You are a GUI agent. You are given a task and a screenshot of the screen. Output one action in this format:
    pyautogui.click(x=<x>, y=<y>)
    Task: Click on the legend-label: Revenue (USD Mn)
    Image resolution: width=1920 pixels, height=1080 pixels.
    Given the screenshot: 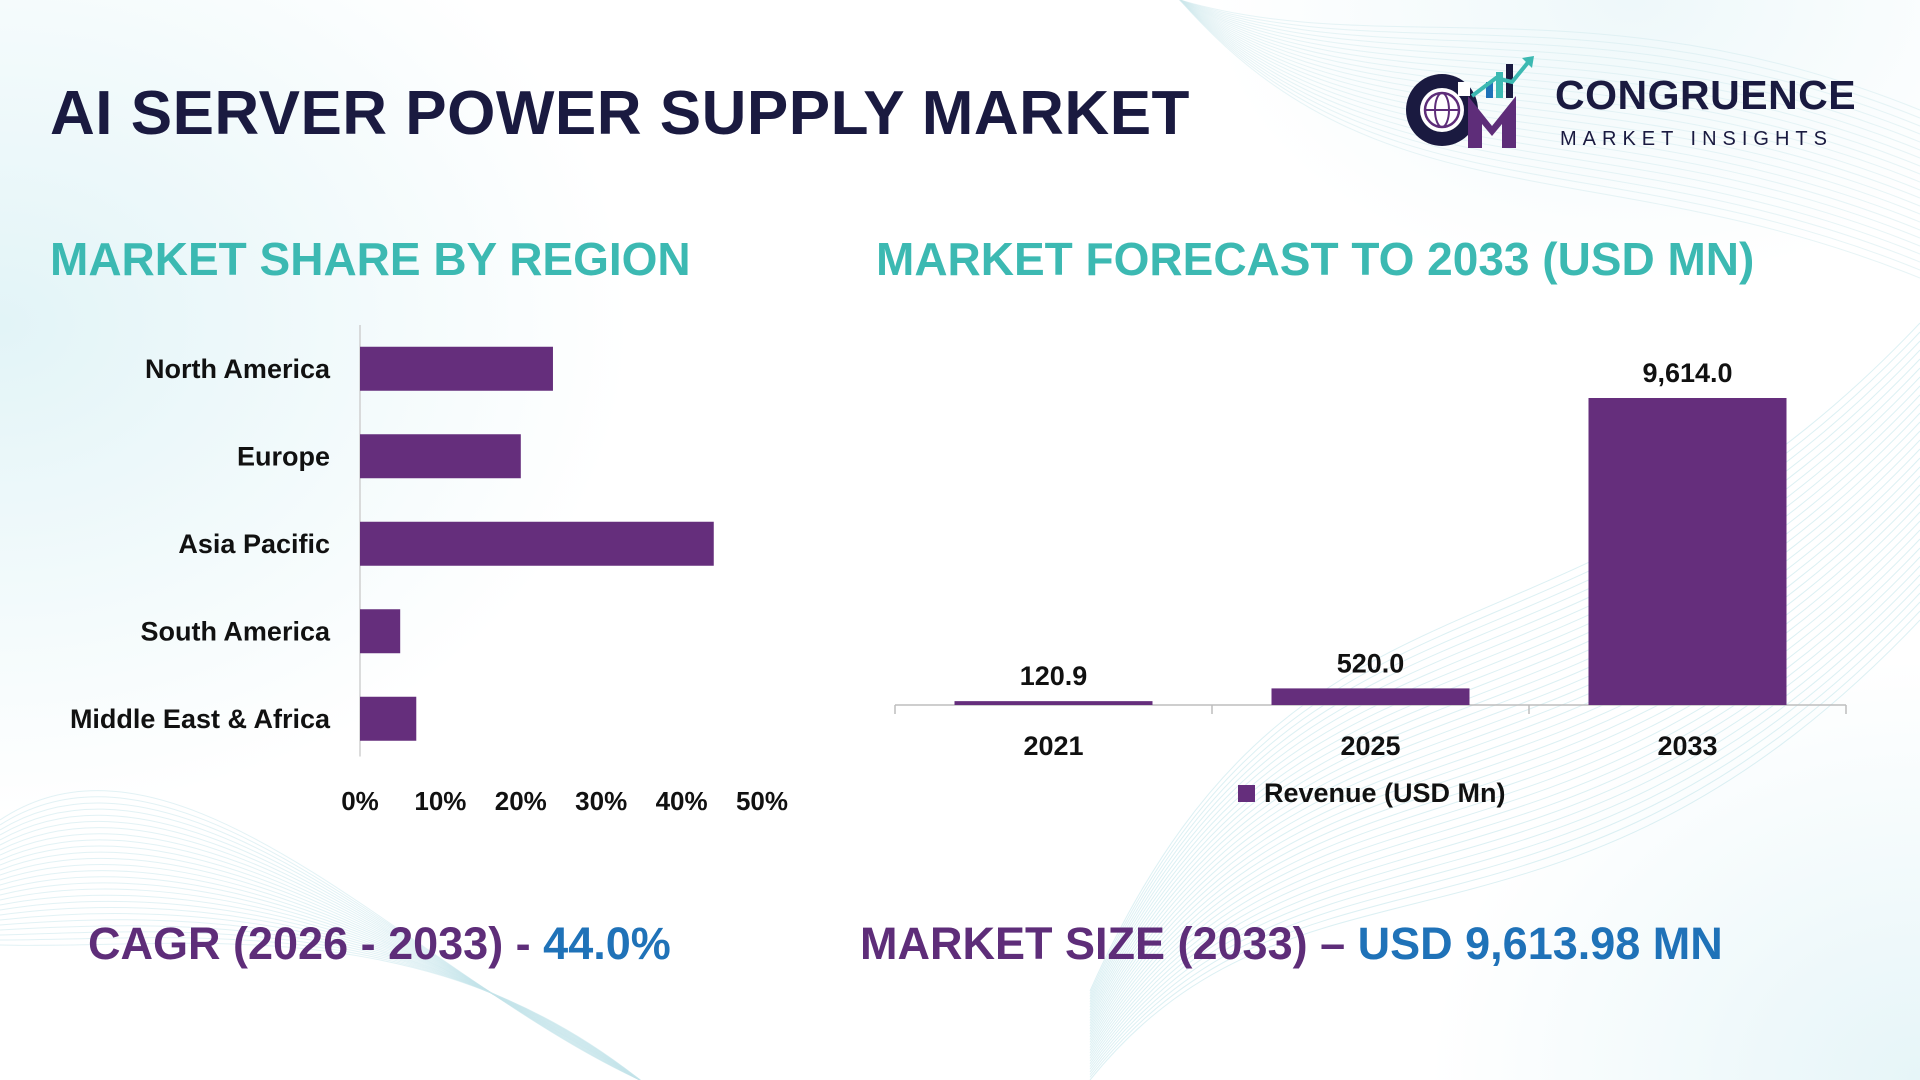 What is the action you would take?
    pyautogui.click(x=1385, y=793)
    